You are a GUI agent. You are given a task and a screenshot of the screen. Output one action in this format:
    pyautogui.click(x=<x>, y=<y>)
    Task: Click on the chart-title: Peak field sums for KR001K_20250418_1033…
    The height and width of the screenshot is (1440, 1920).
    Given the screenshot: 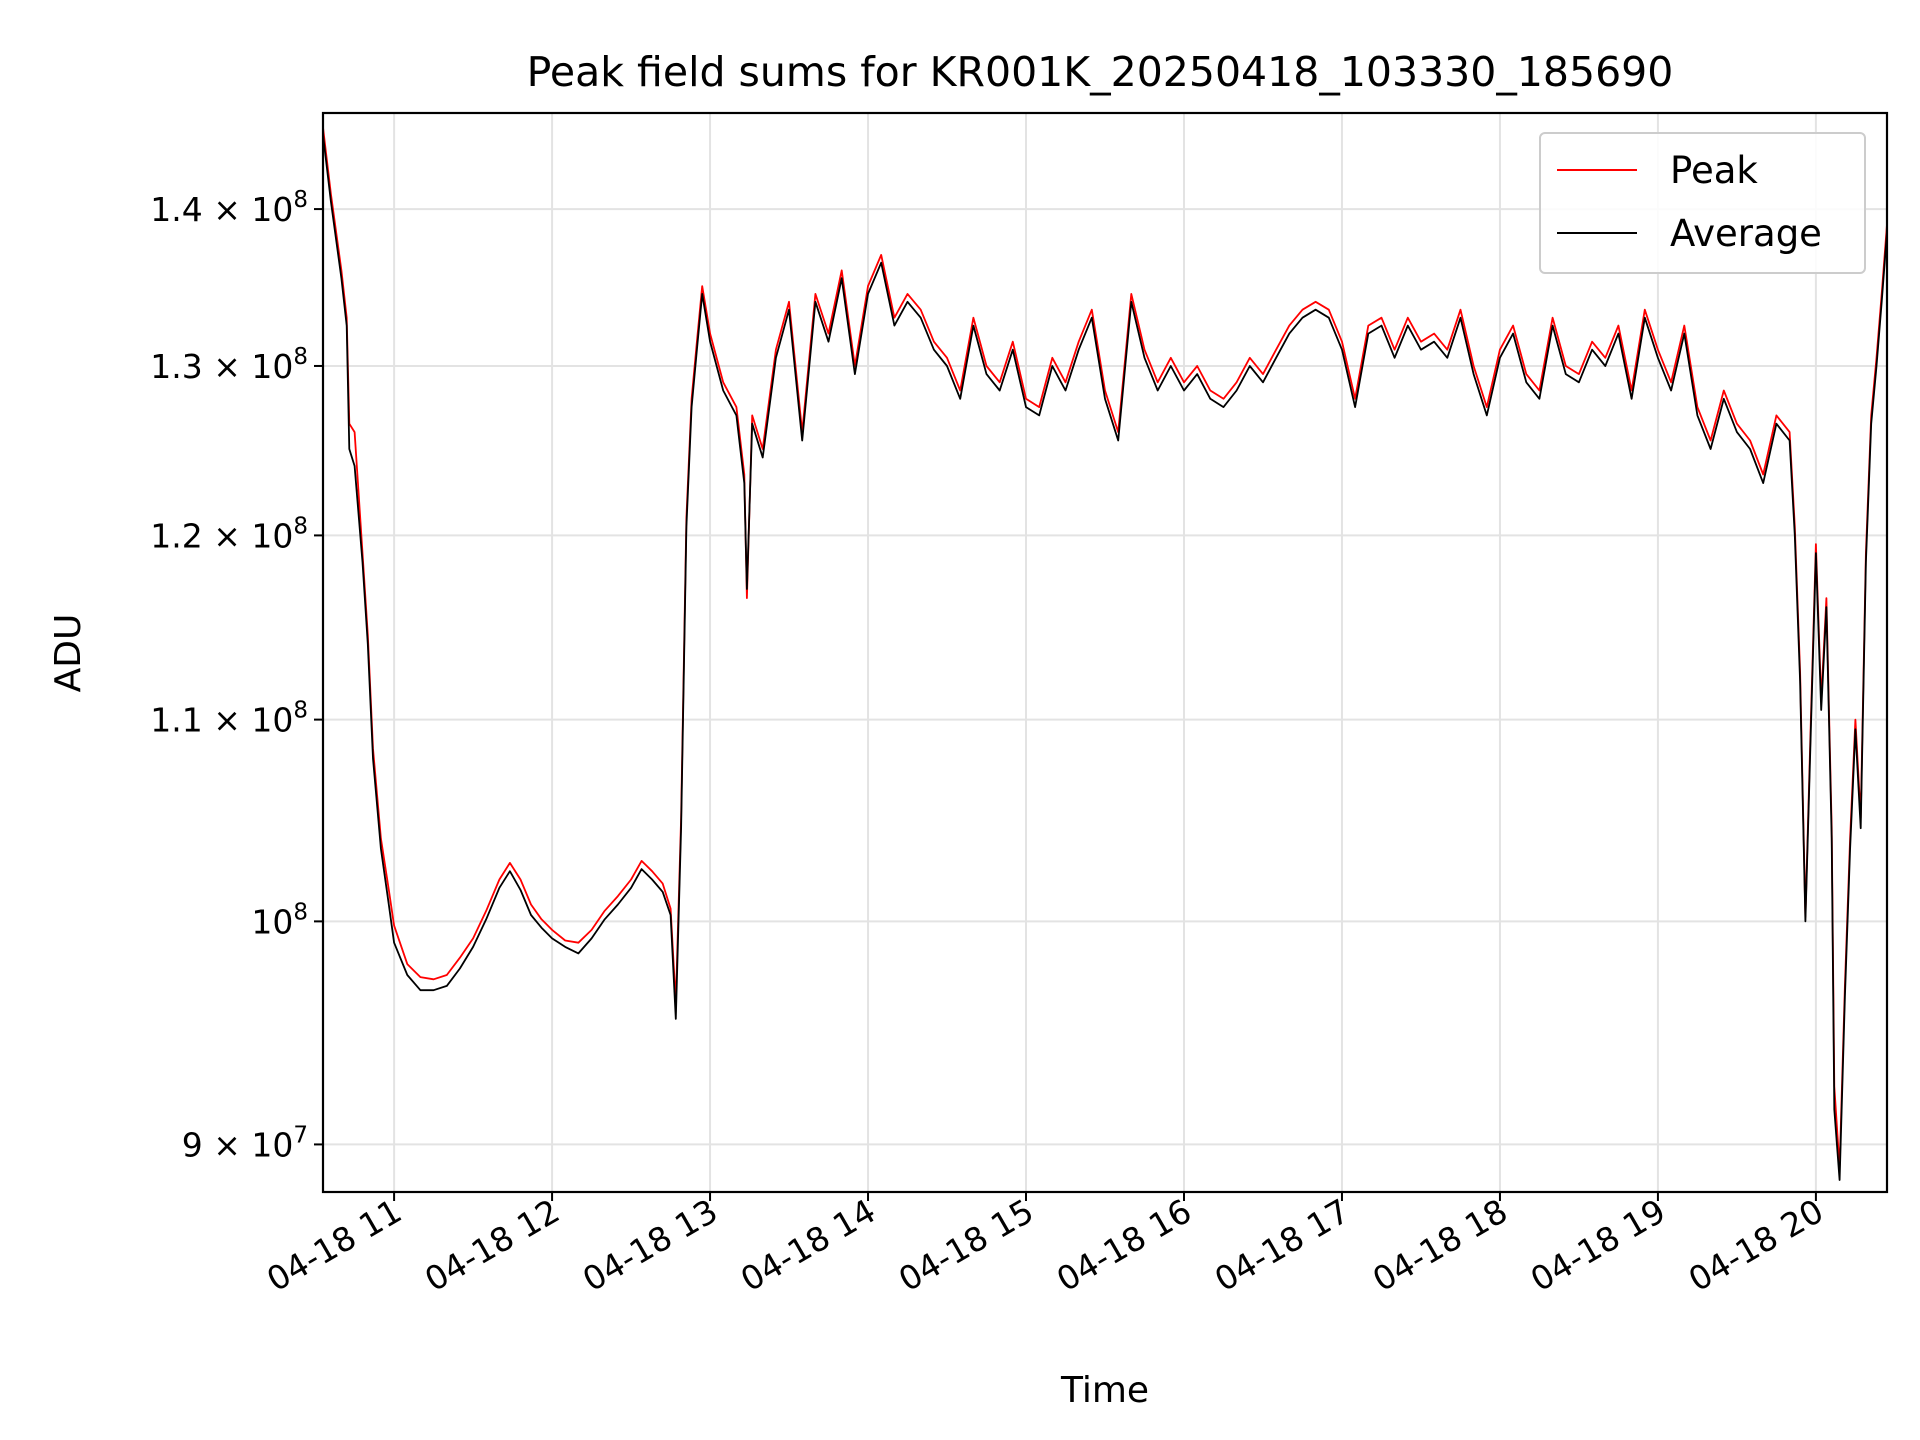 What is the action you would take?
    pyautogui.click(x=1100, y=72)
    